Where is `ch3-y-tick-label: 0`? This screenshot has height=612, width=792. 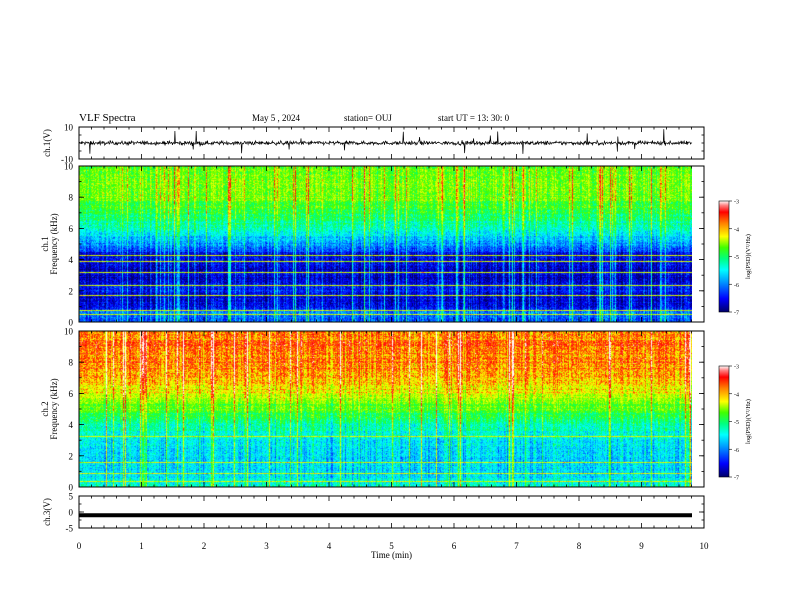
ch3-y-tick-label: 0 is located at coordinates (71, 513).